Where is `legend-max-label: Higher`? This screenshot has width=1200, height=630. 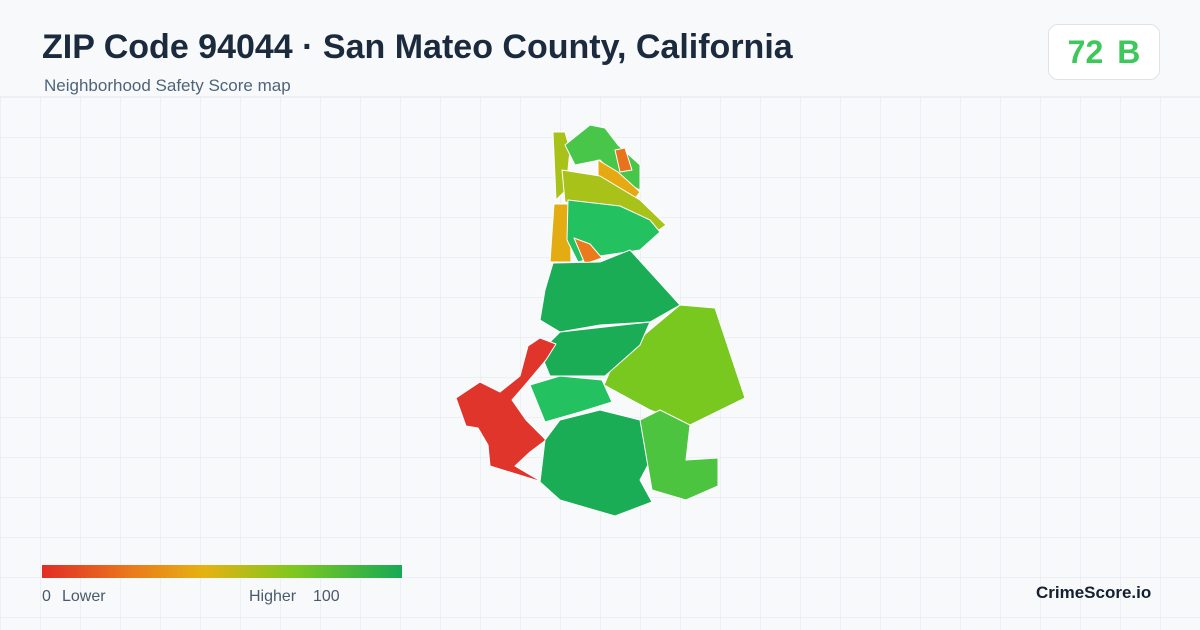 legend-max-label: Higher is located at coordinates (273, 596).